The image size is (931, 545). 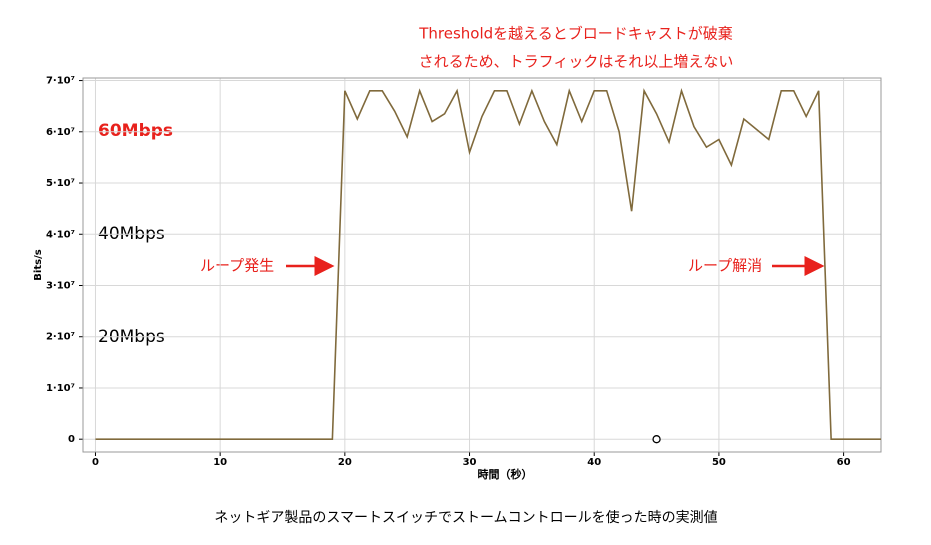 What do you see at coordinates (505, 474) in the screenshot?
I see `x-axis-label: 時間（秒）` at bounding box center [505, 474].